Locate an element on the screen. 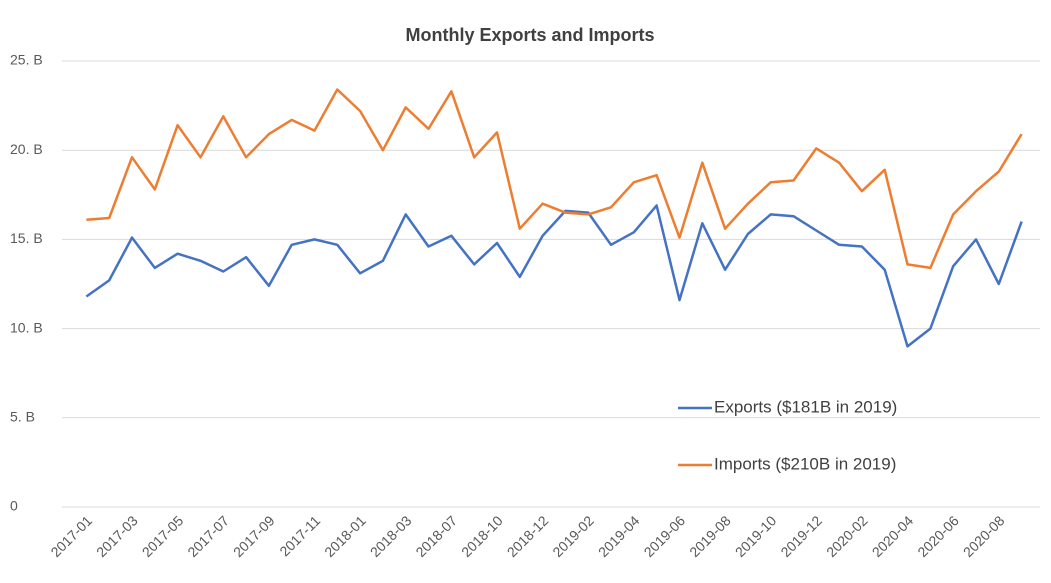 This screenshot has height=583, width=1051. x-tick-label: 2019-06 is located at coordinates (665, 536).